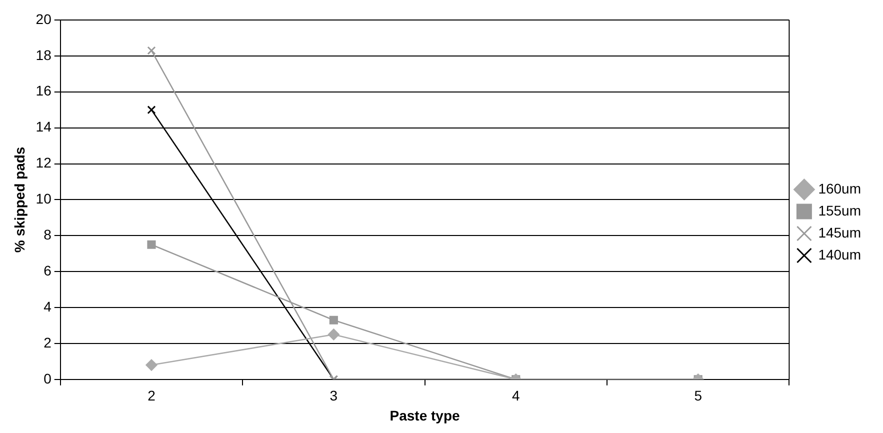  Describe the element at coordinates (334, 396) in the screenshot. I see `x-tick-label: 3` at that location.